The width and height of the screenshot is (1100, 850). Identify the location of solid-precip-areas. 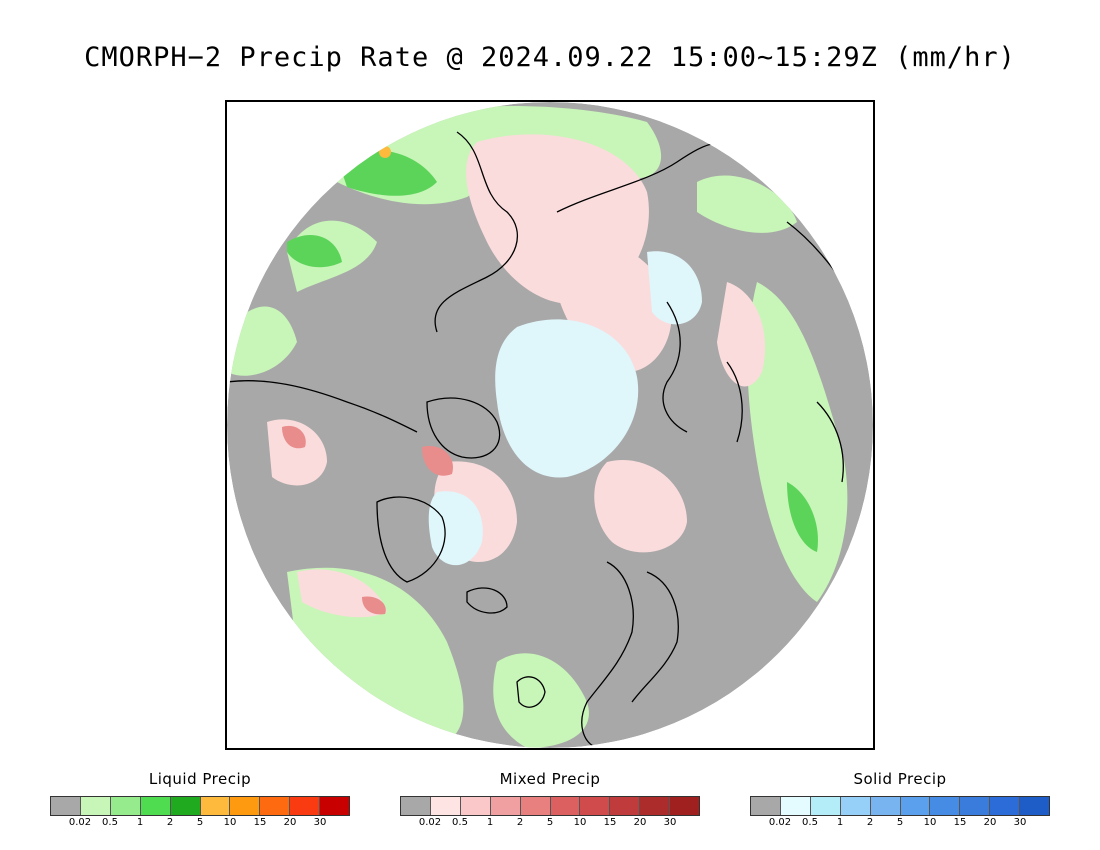
(565, 408).